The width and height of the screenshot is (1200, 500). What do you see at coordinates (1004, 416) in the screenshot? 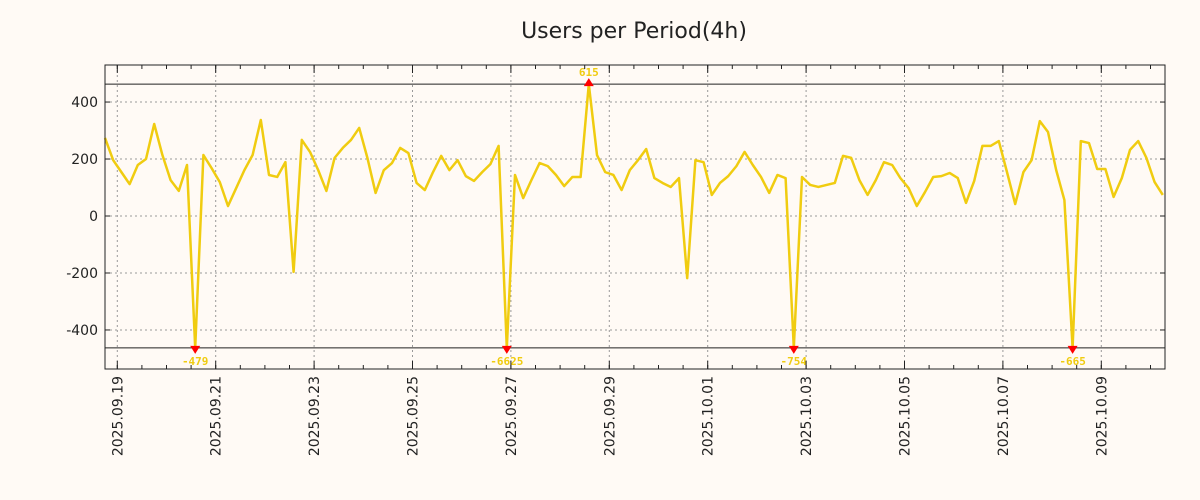
I see `x-tick-label: 2025.10.07` at bounding box center [1004, 416].